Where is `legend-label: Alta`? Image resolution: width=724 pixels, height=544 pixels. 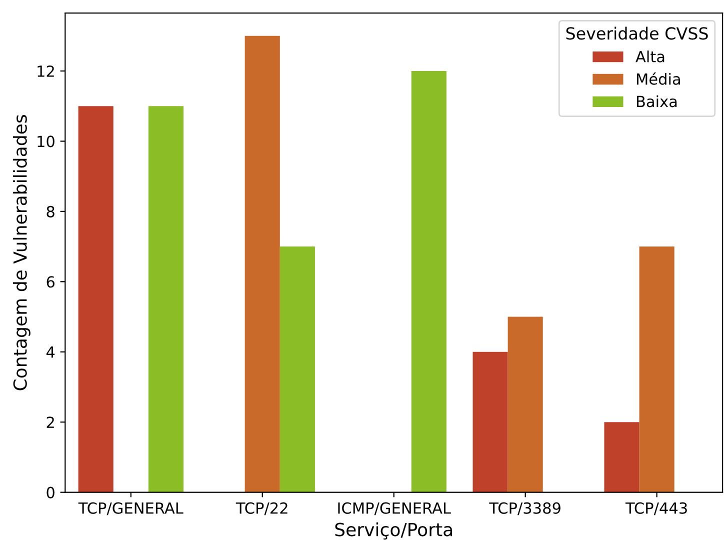 legend-label: Alta is located at coordinates (650, 56).